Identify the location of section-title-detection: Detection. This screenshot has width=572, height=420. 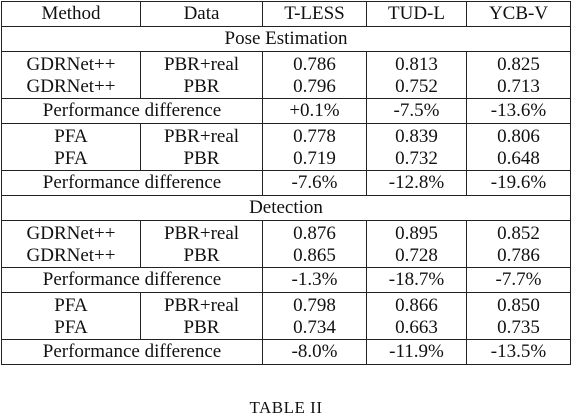
(286, 208).